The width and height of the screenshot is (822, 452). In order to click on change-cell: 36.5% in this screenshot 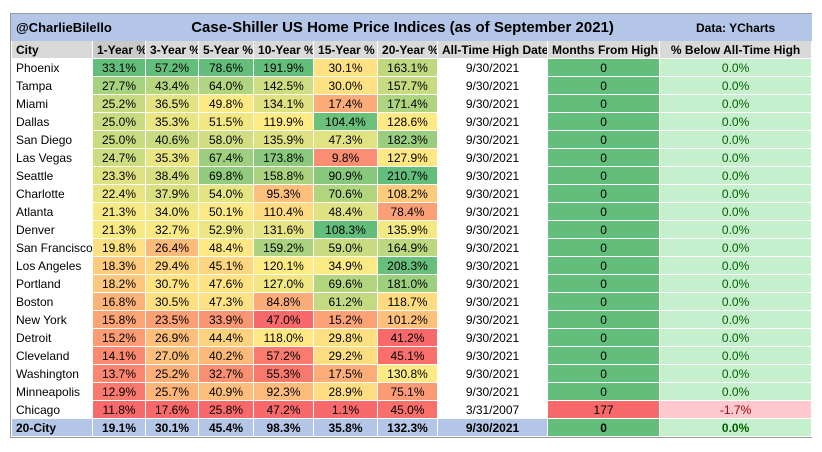, I will do `click(172, 103)`.